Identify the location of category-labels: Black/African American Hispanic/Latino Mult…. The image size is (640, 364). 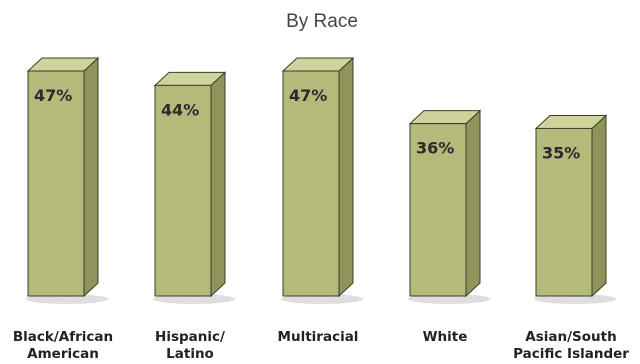
(321, 345).